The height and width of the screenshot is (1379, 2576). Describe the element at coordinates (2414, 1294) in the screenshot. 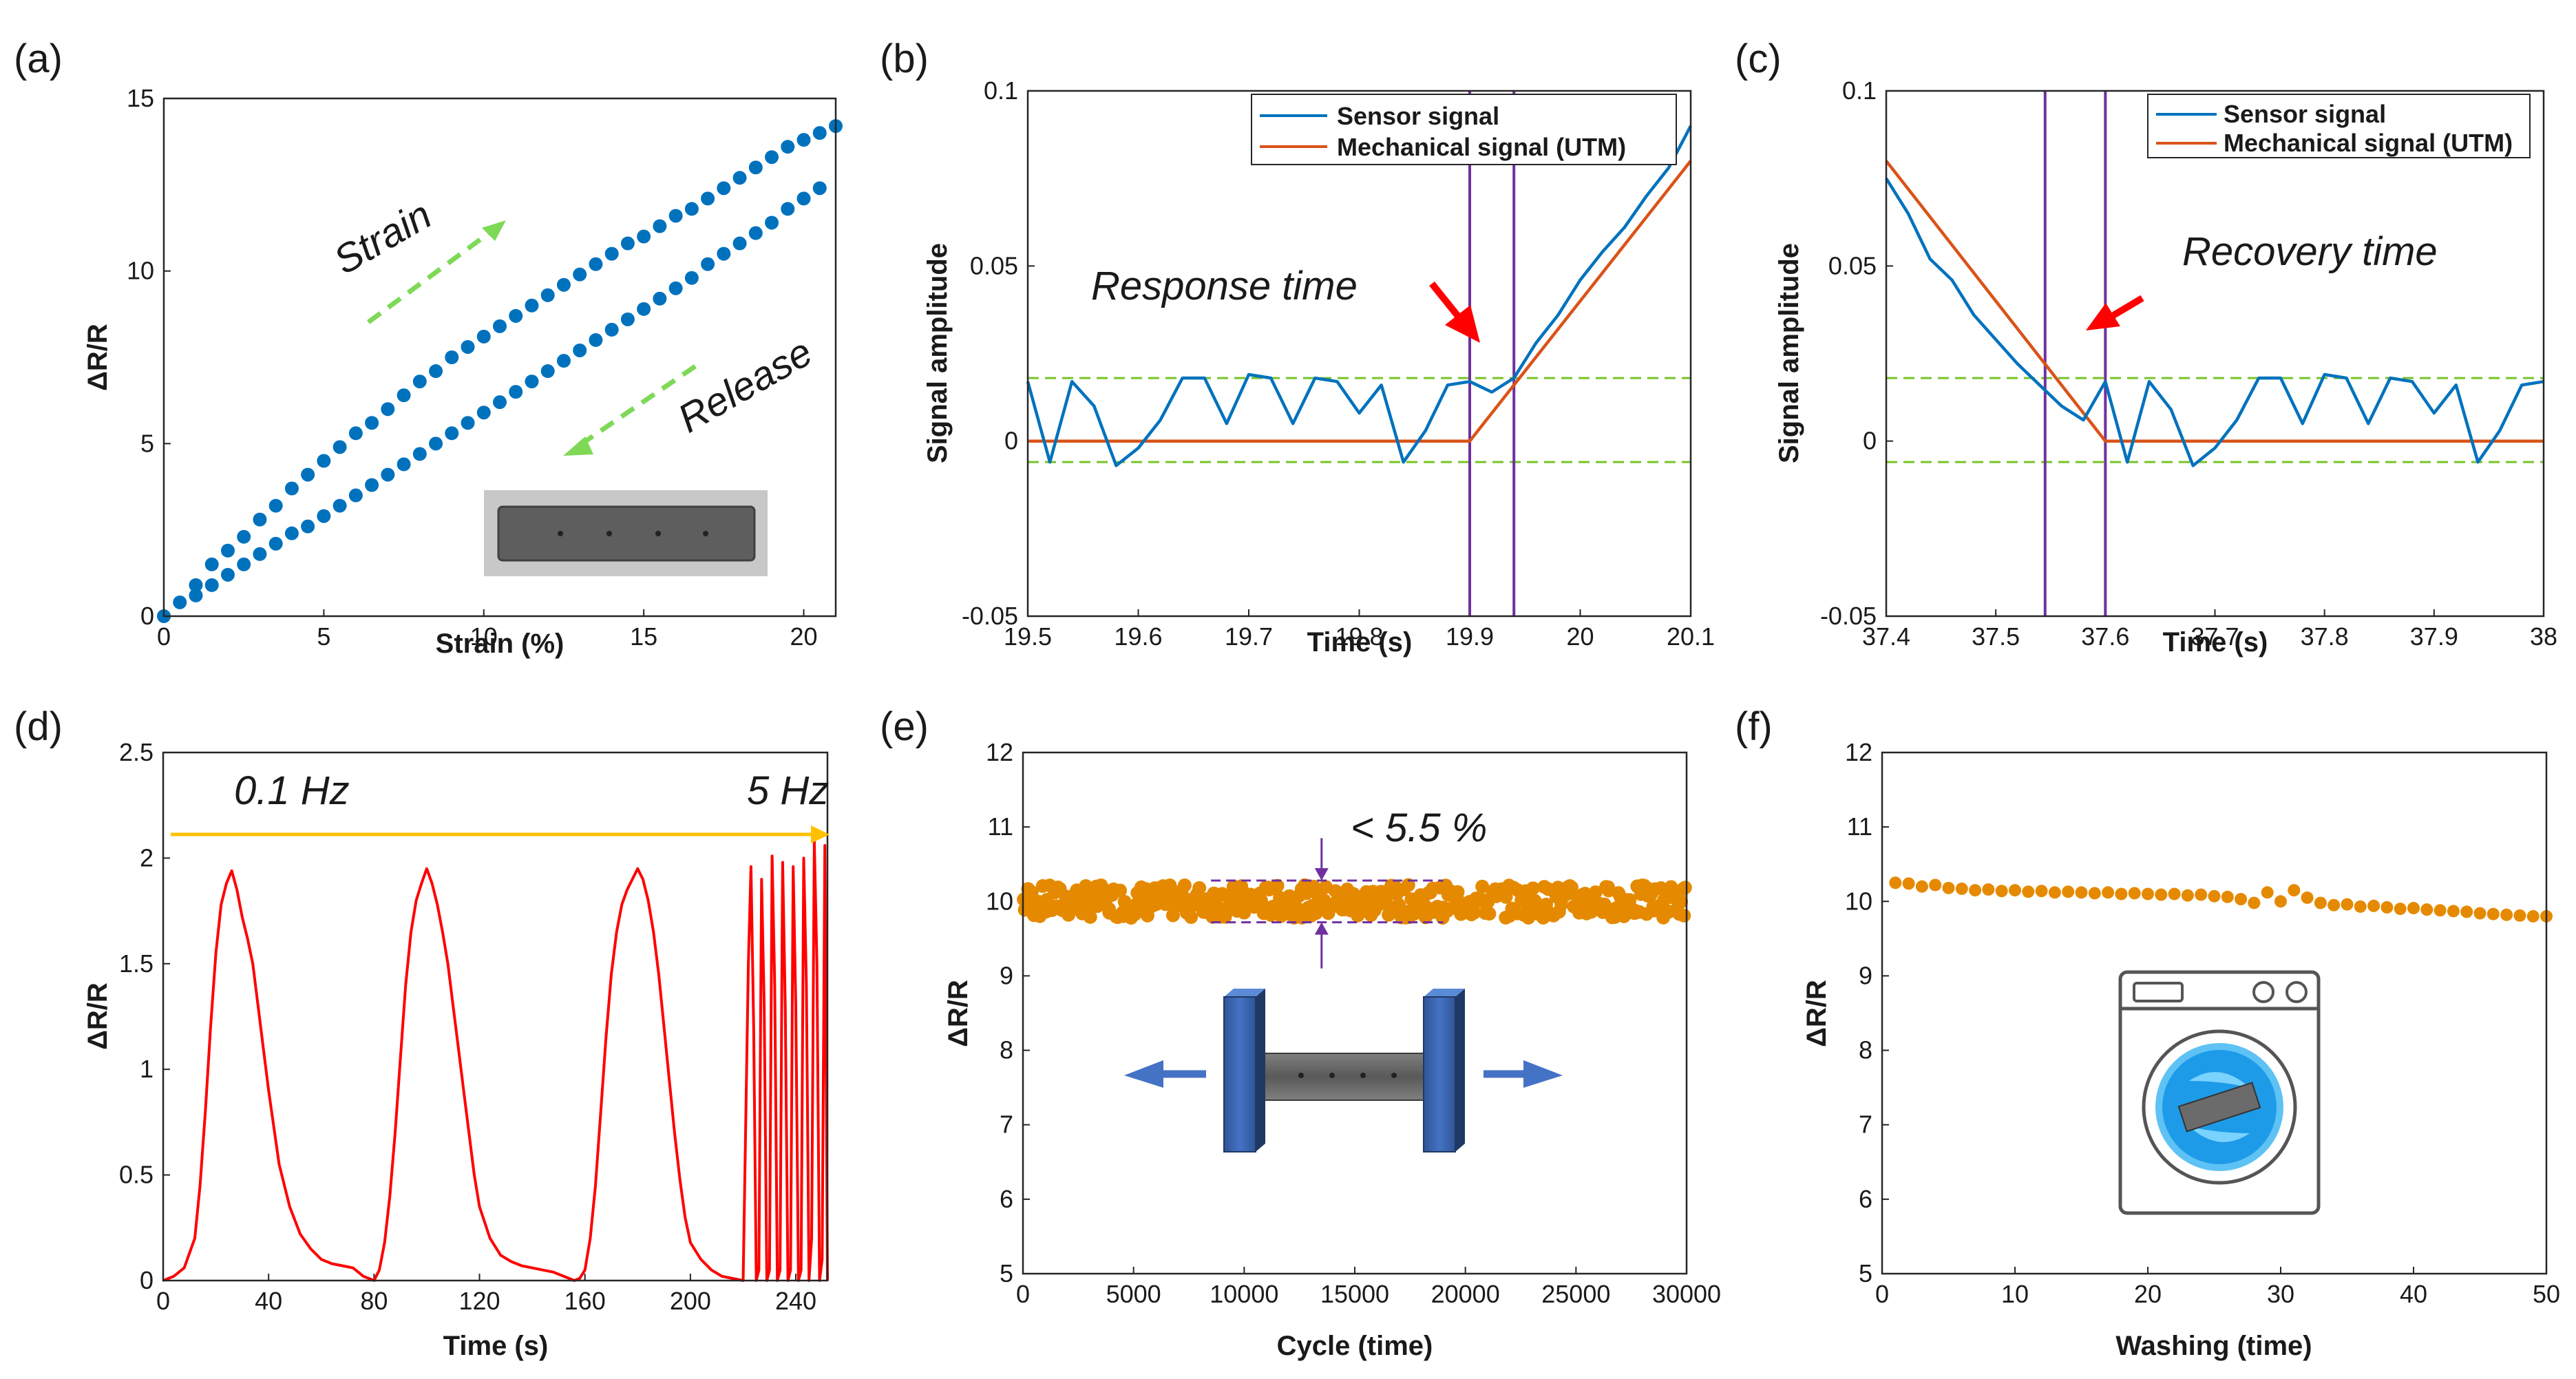

I see `x-tick-label: 40` at that location.